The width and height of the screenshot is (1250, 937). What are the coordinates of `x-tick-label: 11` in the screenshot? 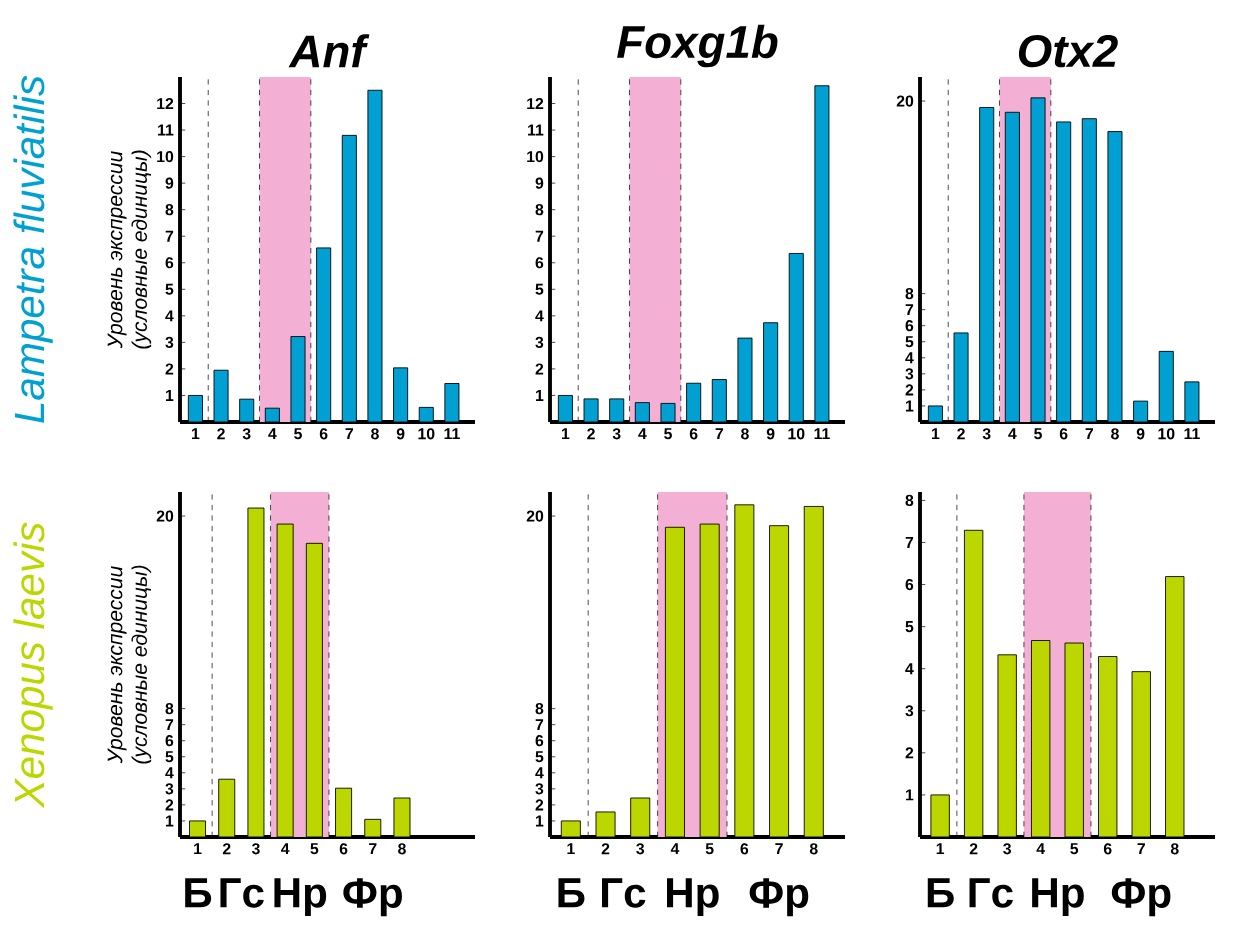 It's located at (1192, 434).